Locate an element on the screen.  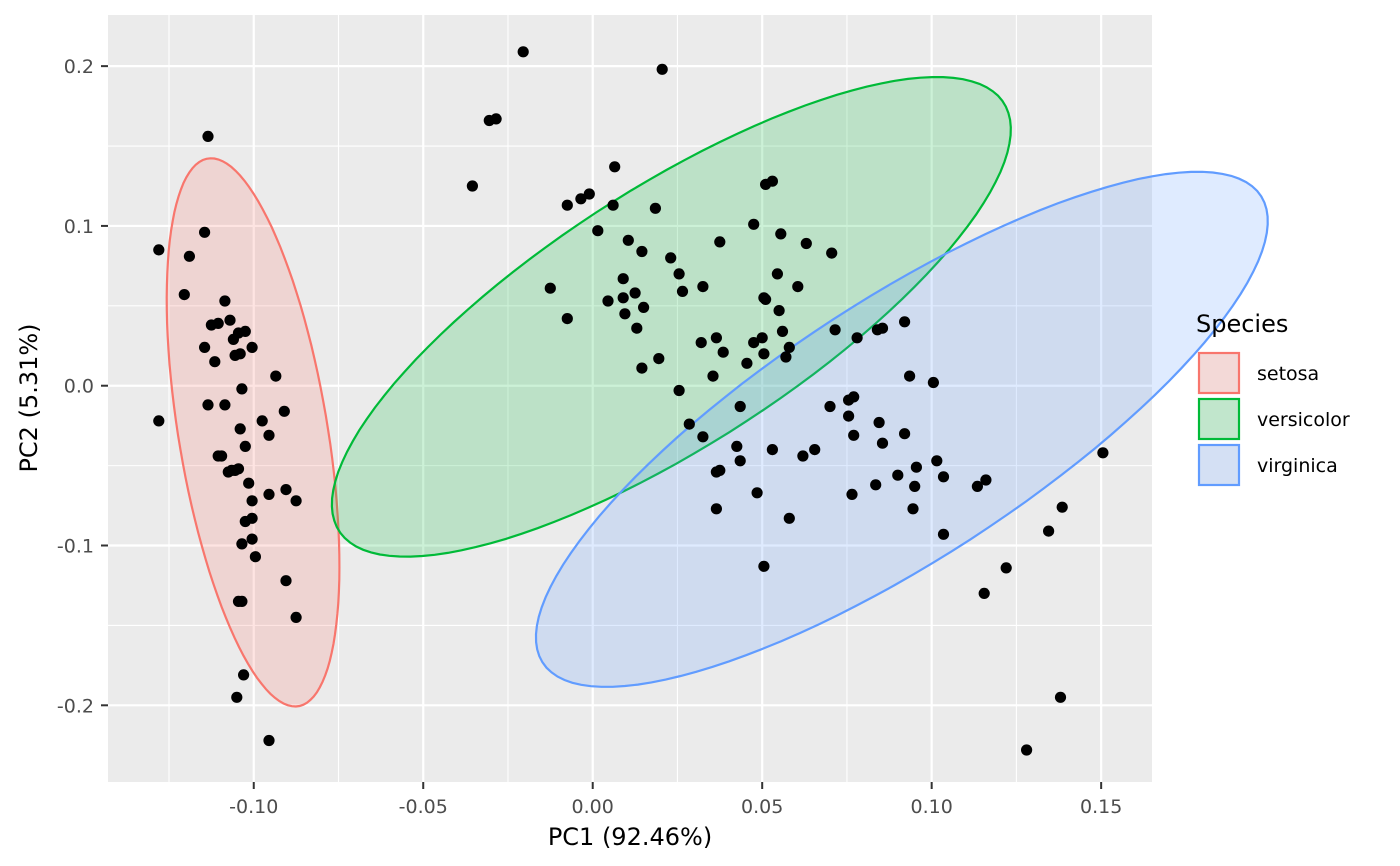
legend-swatch-virginica is located at coordinates (1219, 465).